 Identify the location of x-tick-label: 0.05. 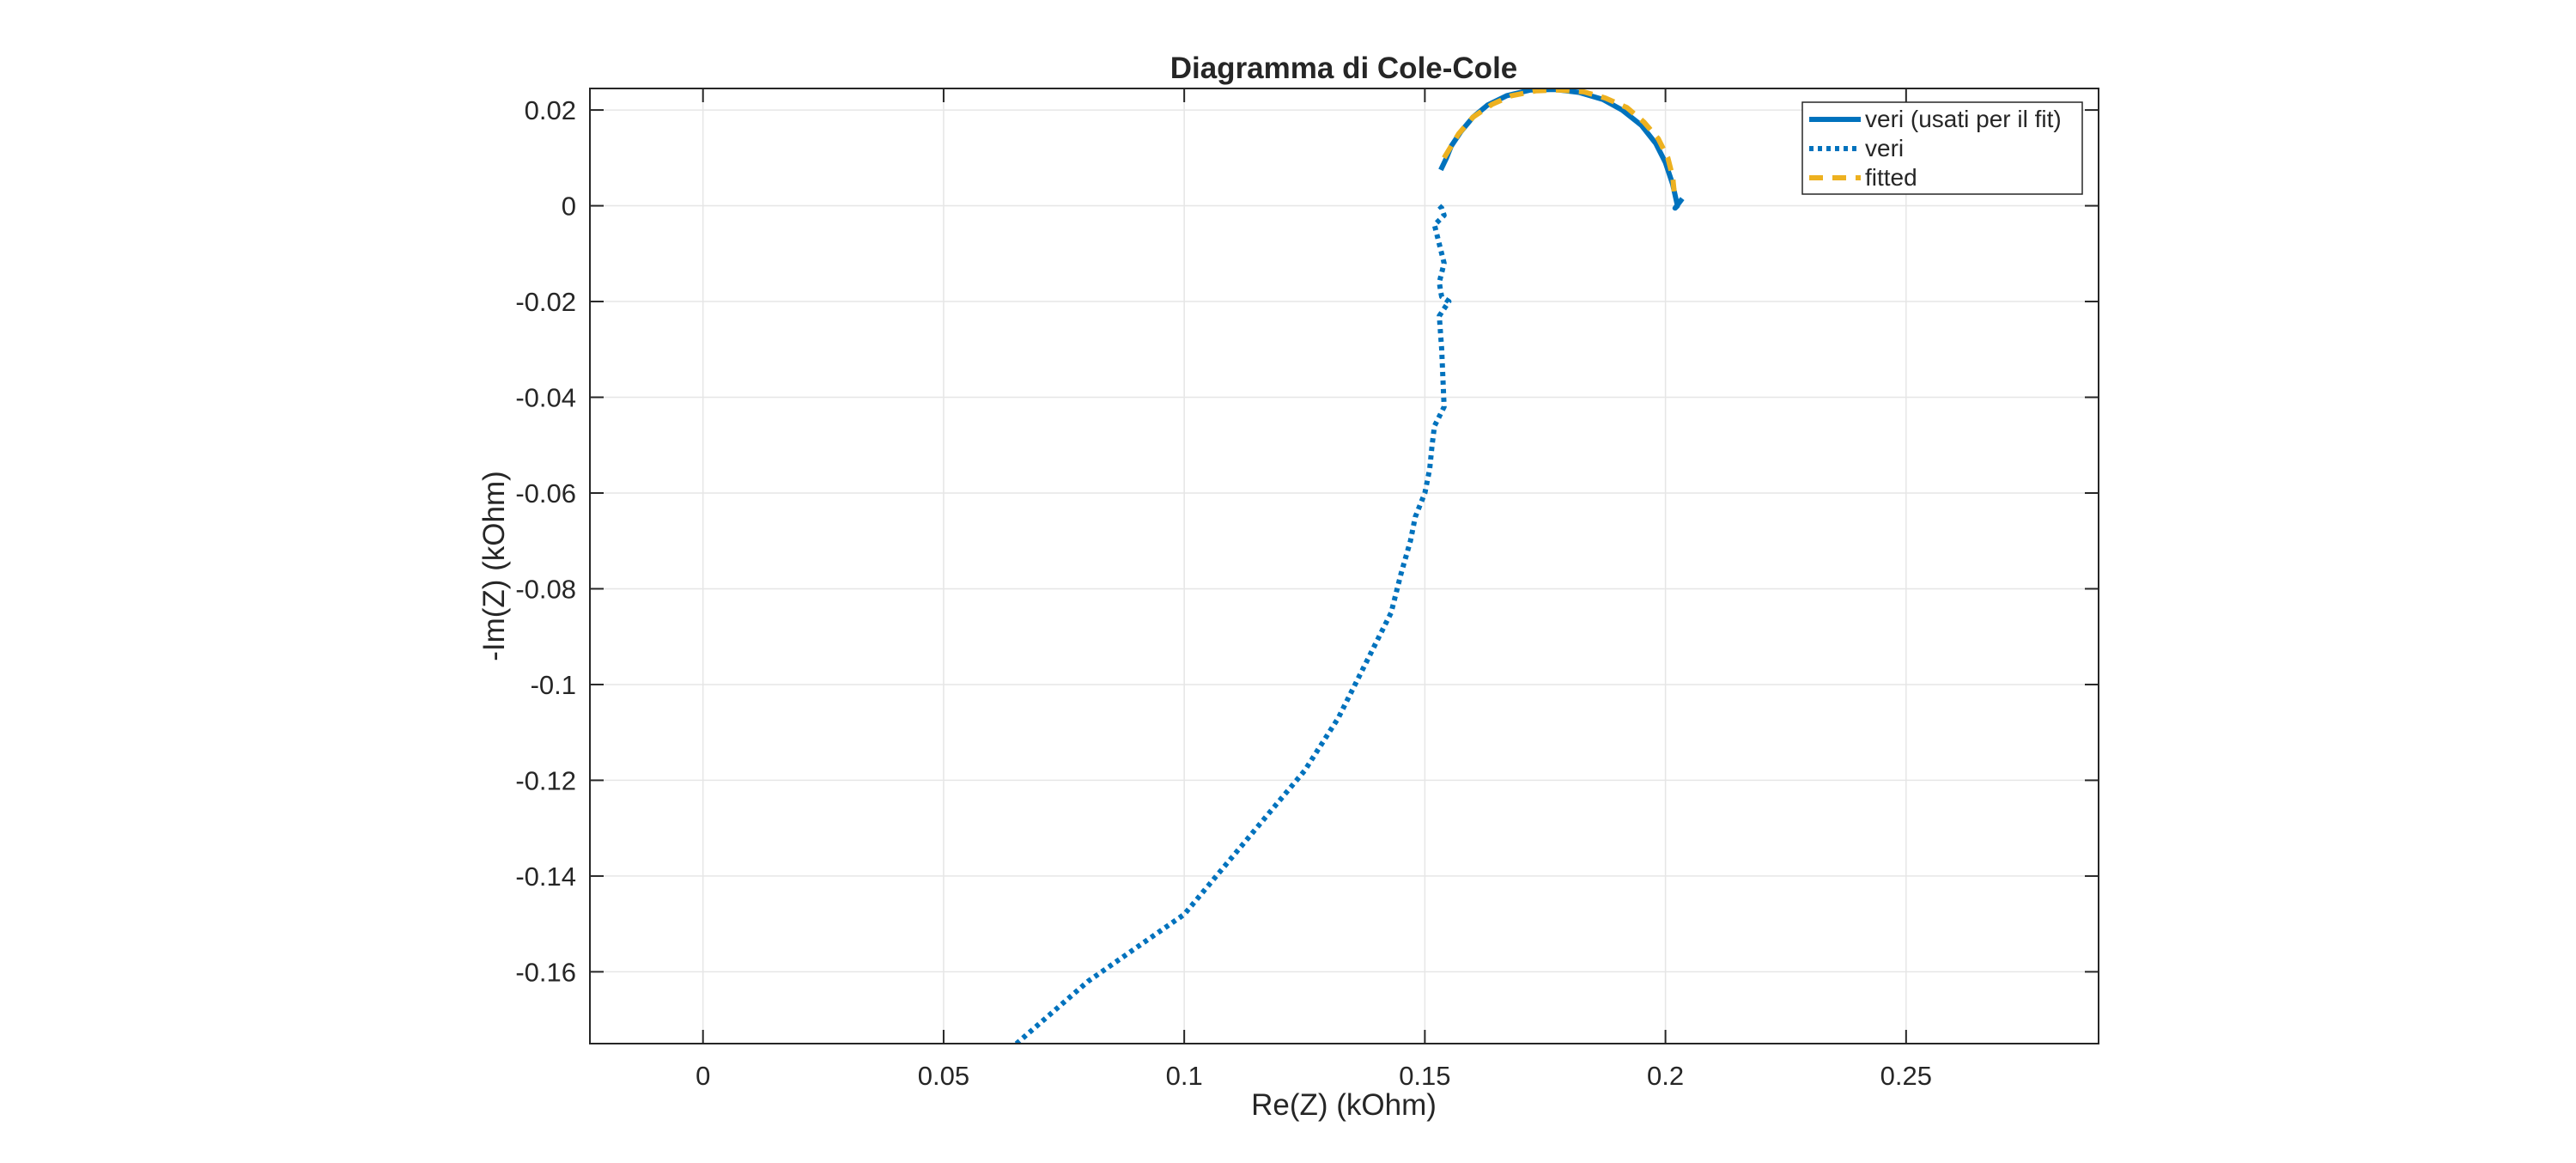
(943, 1076).